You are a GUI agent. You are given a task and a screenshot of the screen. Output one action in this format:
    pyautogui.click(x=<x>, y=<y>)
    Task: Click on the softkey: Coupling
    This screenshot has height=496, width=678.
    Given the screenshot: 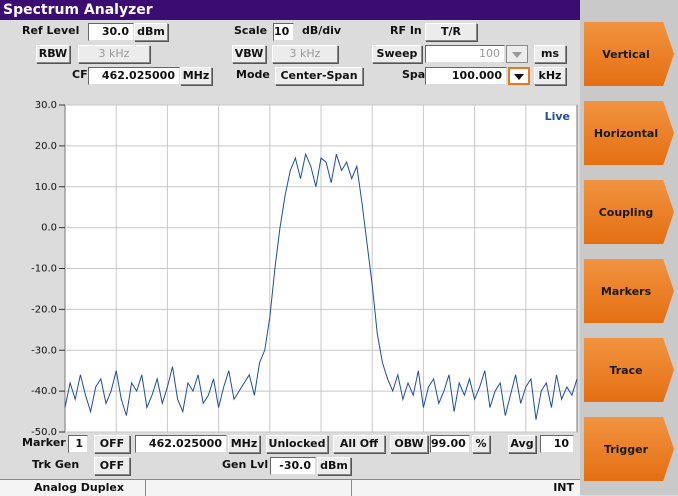 What is the action you would take?
    pyautogui.click(x=629, y=212)
    